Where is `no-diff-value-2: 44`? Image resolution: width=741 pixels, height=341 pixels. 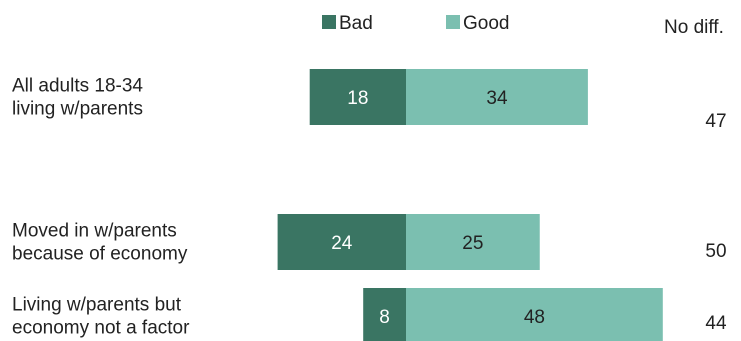
no-diff-value-2: 44 is located at coordinates (716, 323).